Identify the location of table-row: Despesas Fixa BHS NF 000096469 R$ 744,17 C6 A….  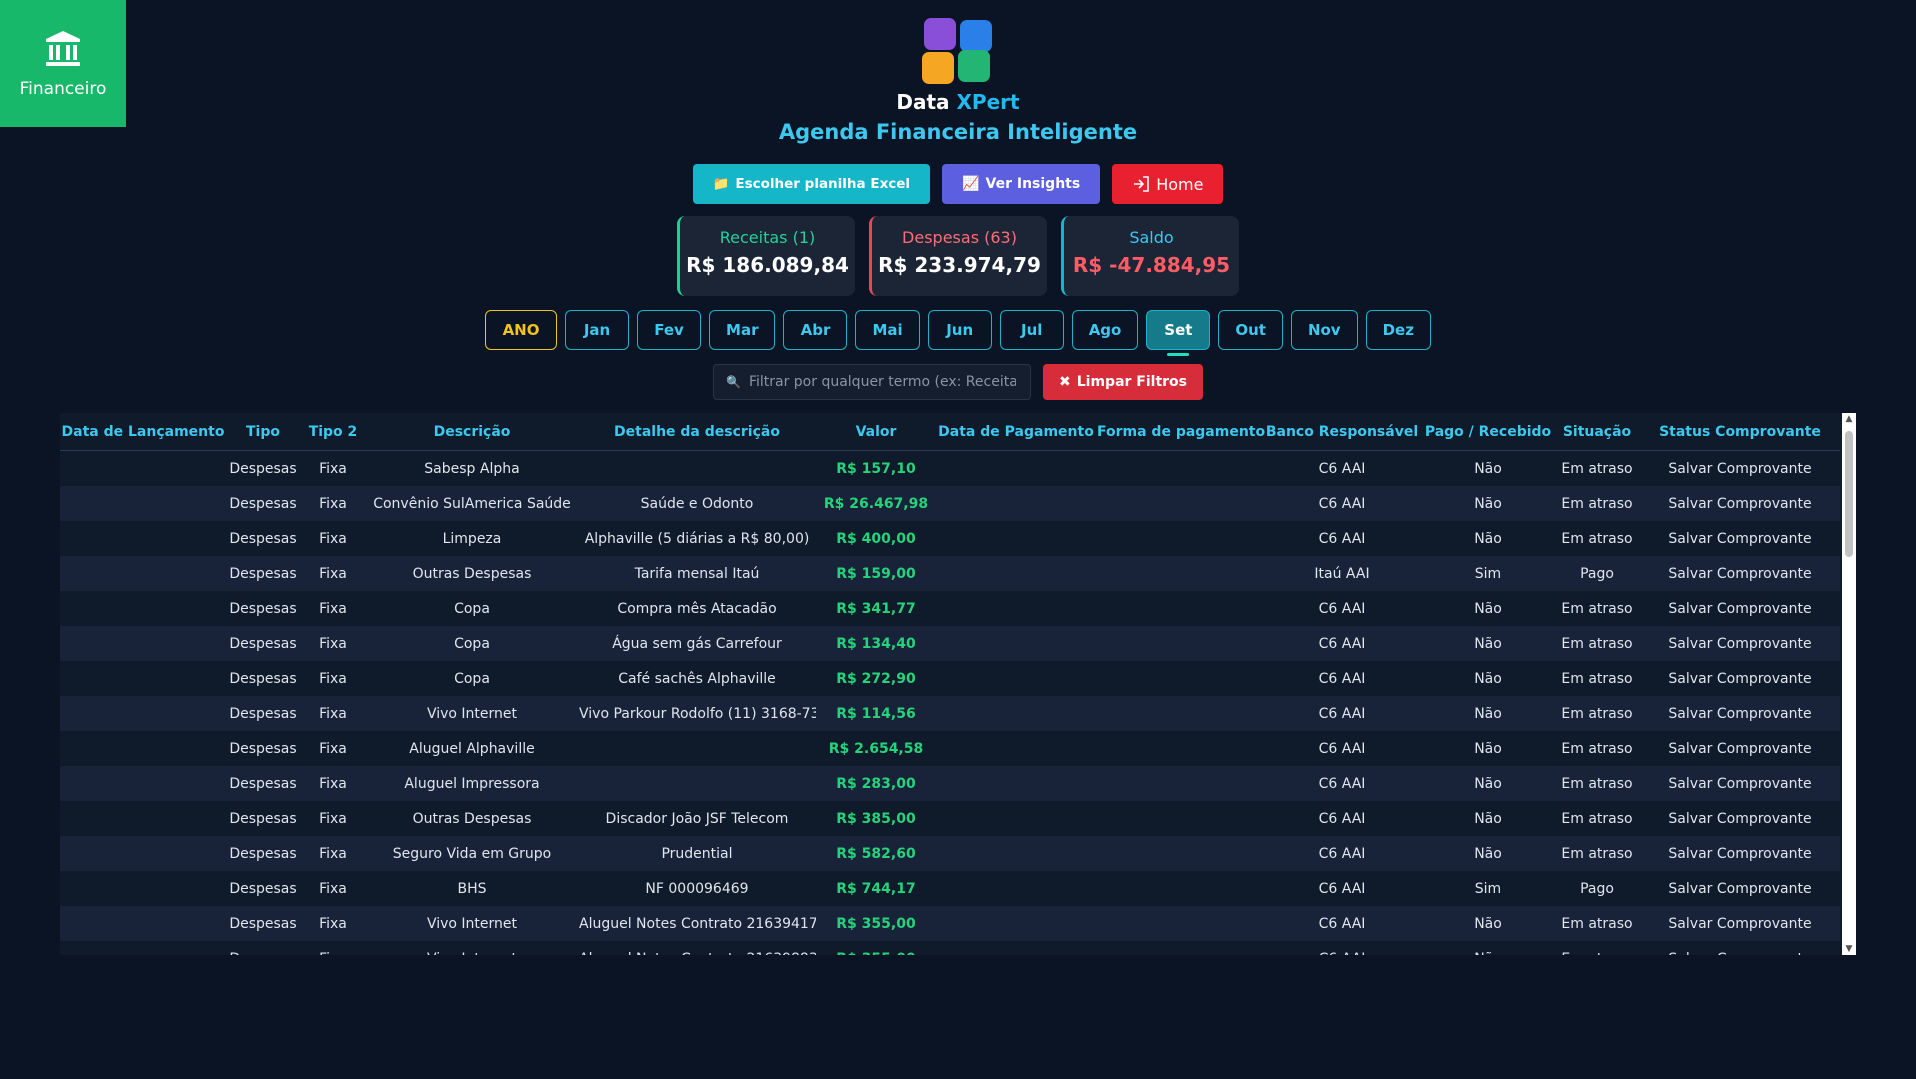
(950, 888).